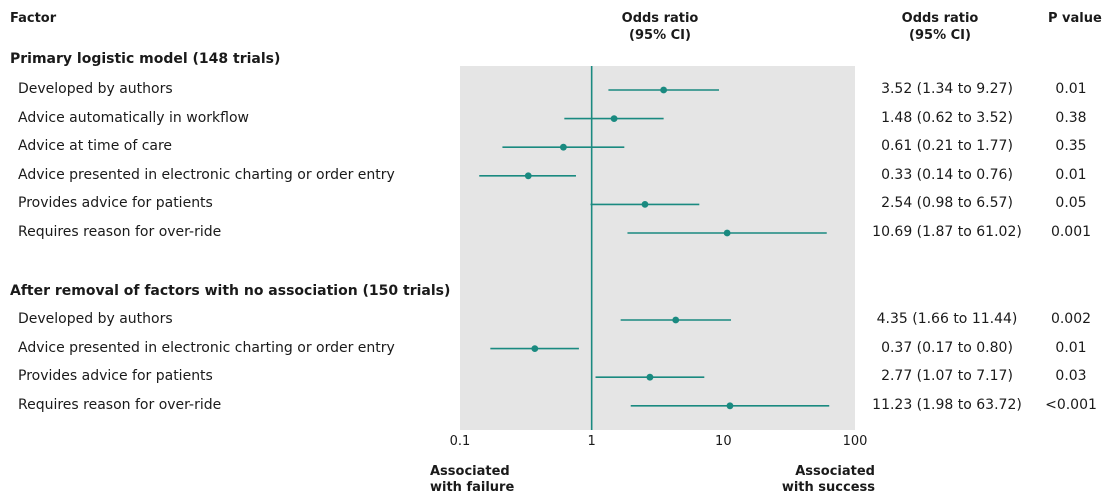 The height and width of the screenshot is (497, 1110). What do you see at coordinates (947, 146) in the screenshot?
I see `row-ci-text: 0.61 (0.21 to 1.77)` at bounding box center [947, 146].